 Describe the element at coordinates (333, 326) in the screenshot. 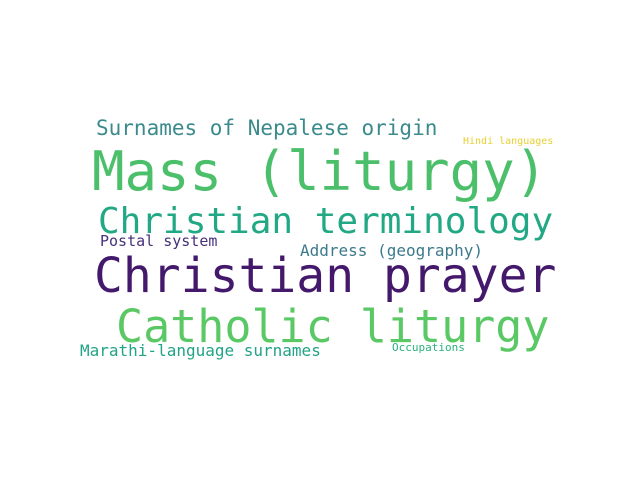

I see `word-catholic-liturgy: Catholic liturgy` at that location.